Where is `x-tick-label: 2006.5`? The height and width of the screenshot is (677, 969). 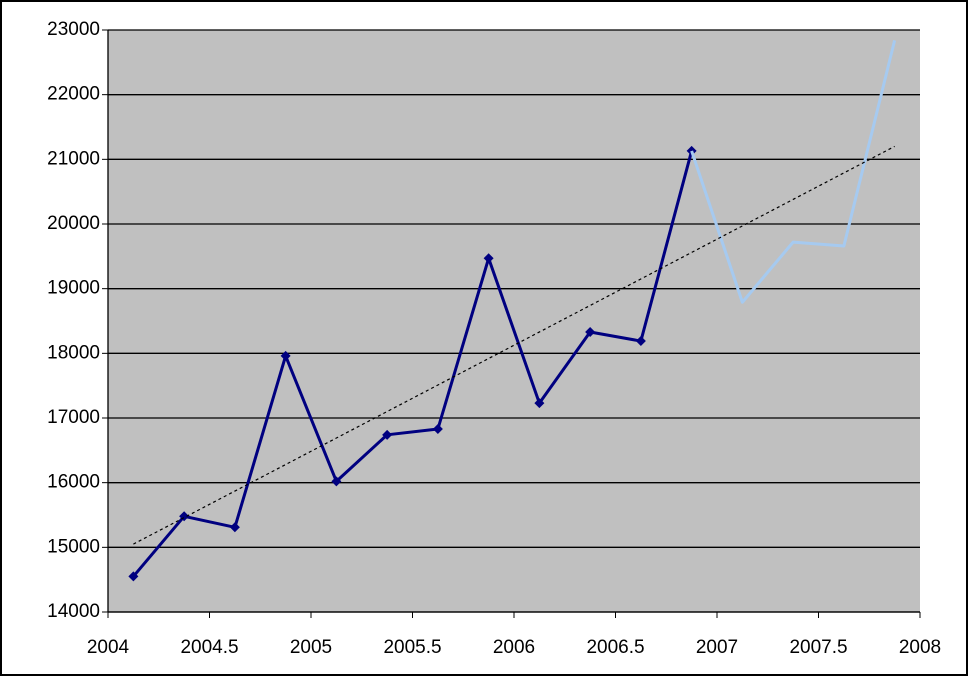 x-tick-label: 2006.5 is located at coordinates (615, 647).